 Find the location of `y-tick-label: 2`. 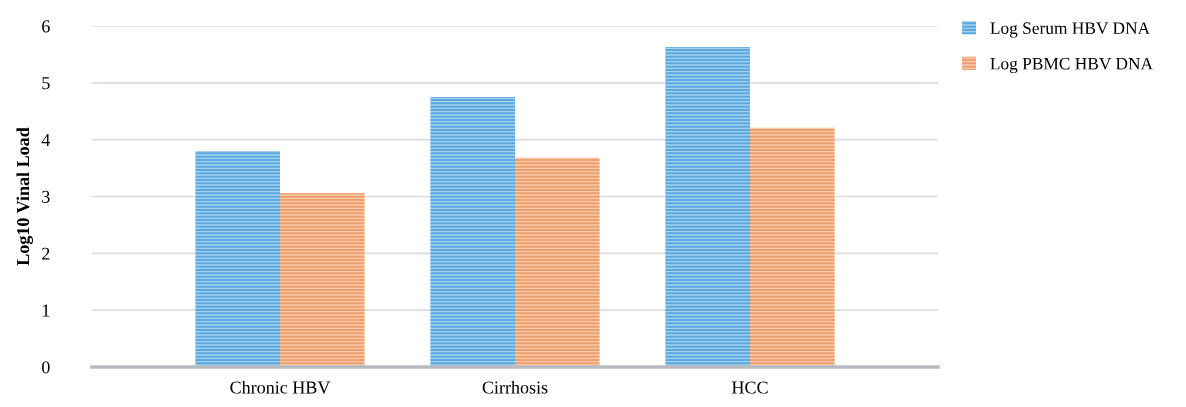

y-tick-label: 2 is located at coordinates (46, 253).